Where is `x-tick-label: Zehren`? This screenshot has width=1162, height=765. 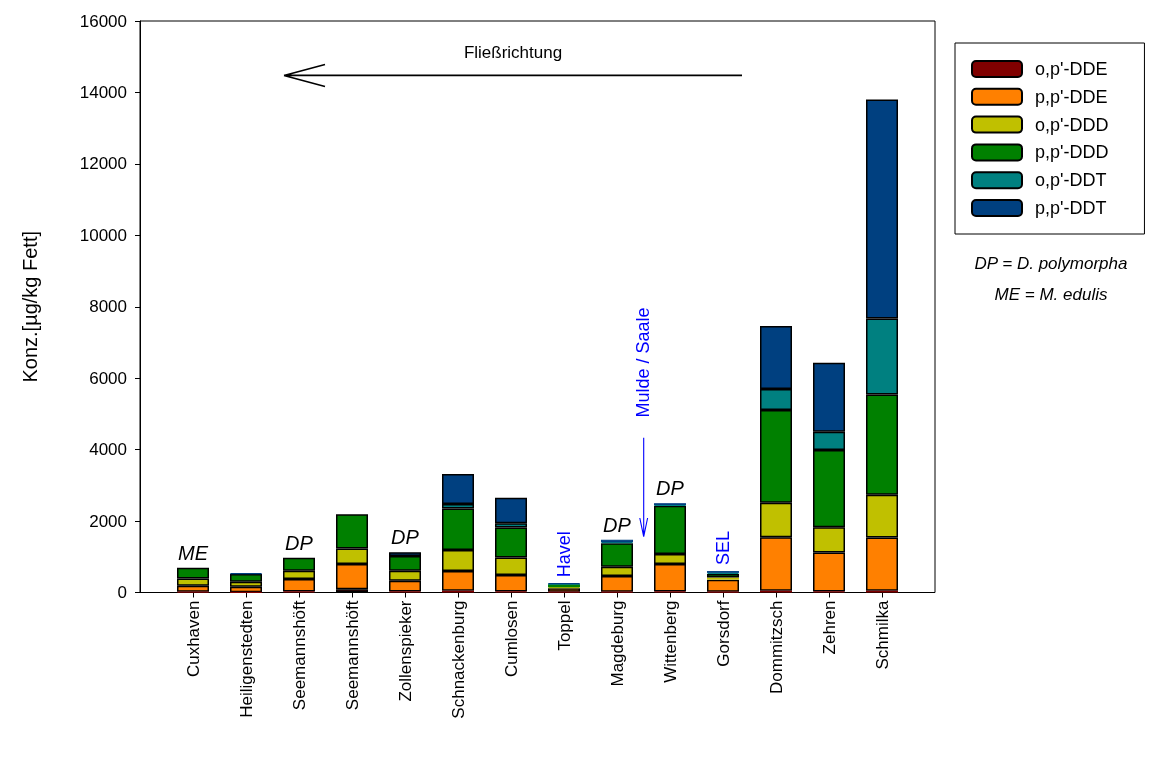 x-tick-label: Zehren is located at coordinates (829, 627).